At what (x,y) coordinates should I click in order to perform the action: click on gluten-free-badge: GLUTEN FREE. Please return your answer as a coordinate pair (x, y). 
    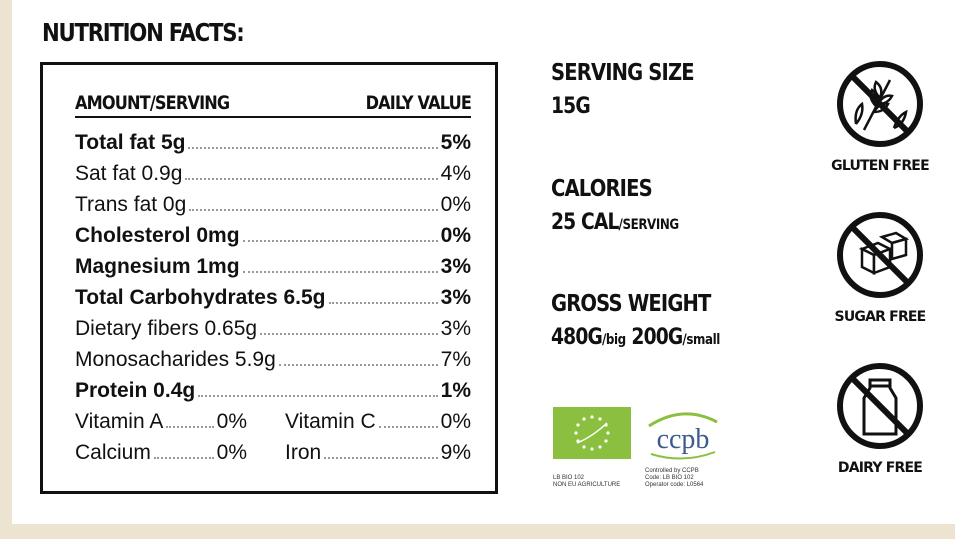
    Looking at the image, I should click on (880, 116).